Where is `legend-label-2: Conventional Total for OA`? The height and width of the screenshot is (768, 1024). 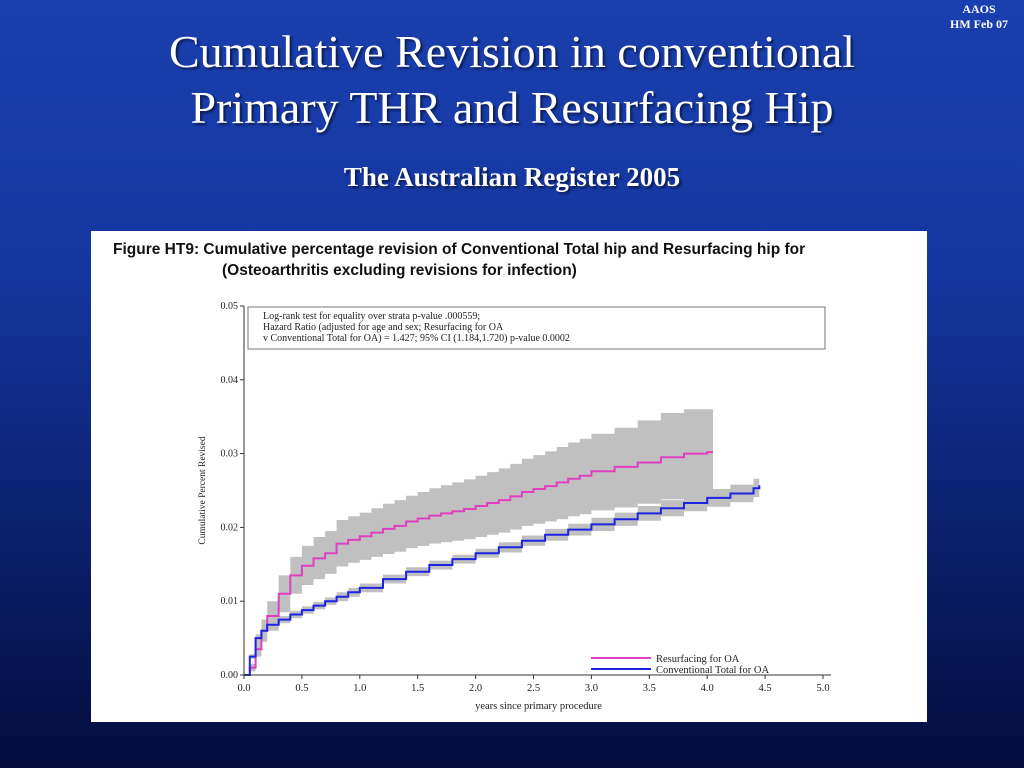 legend-label-2: Conventional Total for OA is located at coordinates (713, 670).